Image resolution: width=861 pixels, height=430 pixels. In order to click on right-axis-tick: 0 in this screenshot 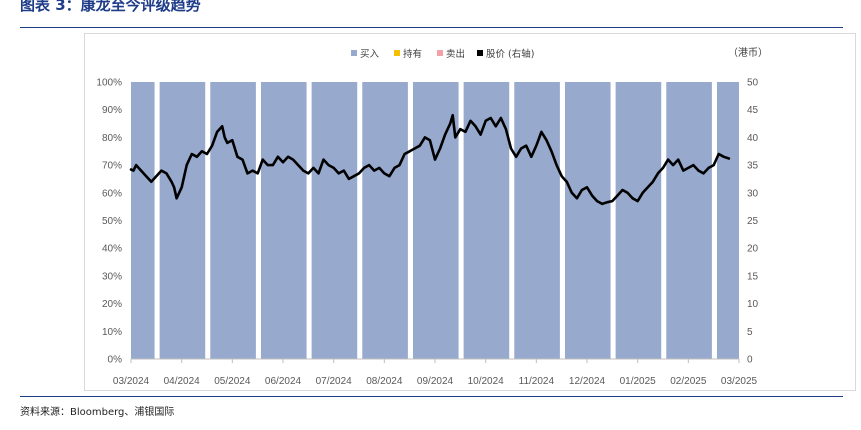, I will do `click(750, 360)`.